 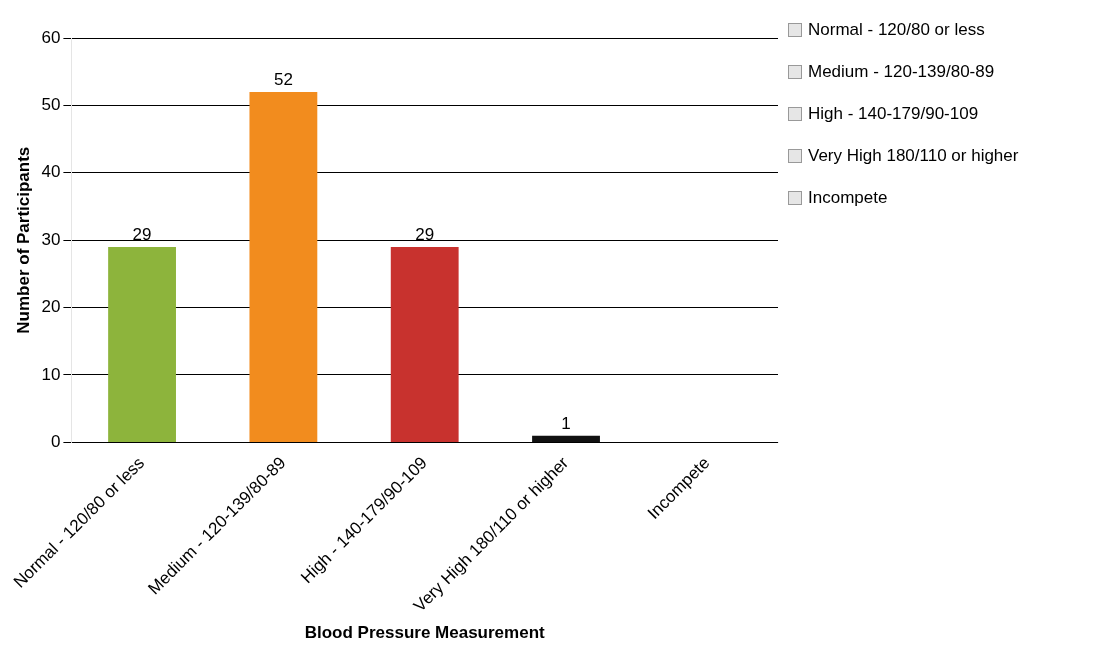 I want to click on y-tick-label: 10, so click(x=51, y=374).